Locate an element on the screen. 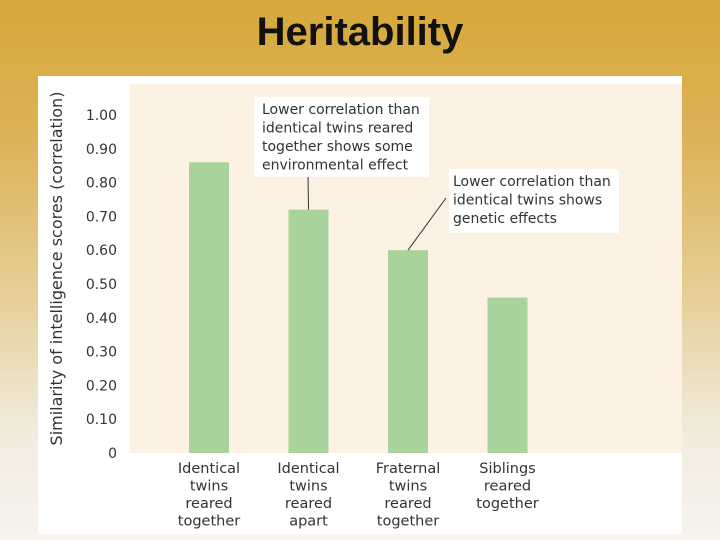  y-tick-label: 0.20 is located at coordinates (101, 386).